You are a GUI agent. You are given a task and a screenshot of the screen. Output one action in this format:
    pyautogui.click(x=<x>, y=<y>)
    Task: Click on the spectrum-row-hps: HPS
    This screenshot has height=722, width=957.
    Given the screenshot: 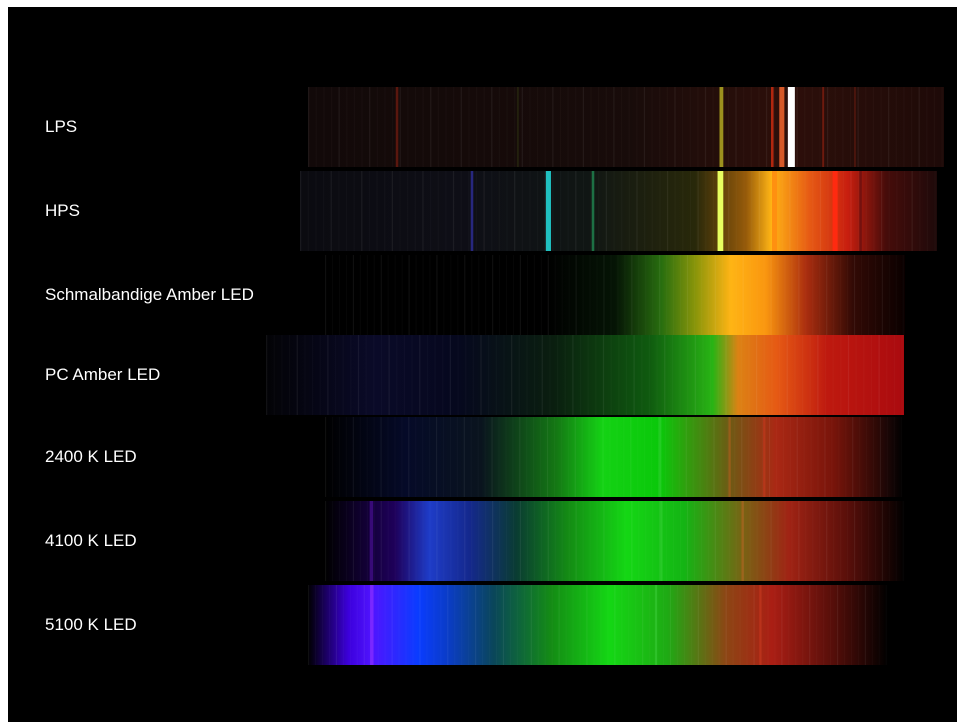 What is the action you would take?
    pyautogui.click(x=482, y=211)
    